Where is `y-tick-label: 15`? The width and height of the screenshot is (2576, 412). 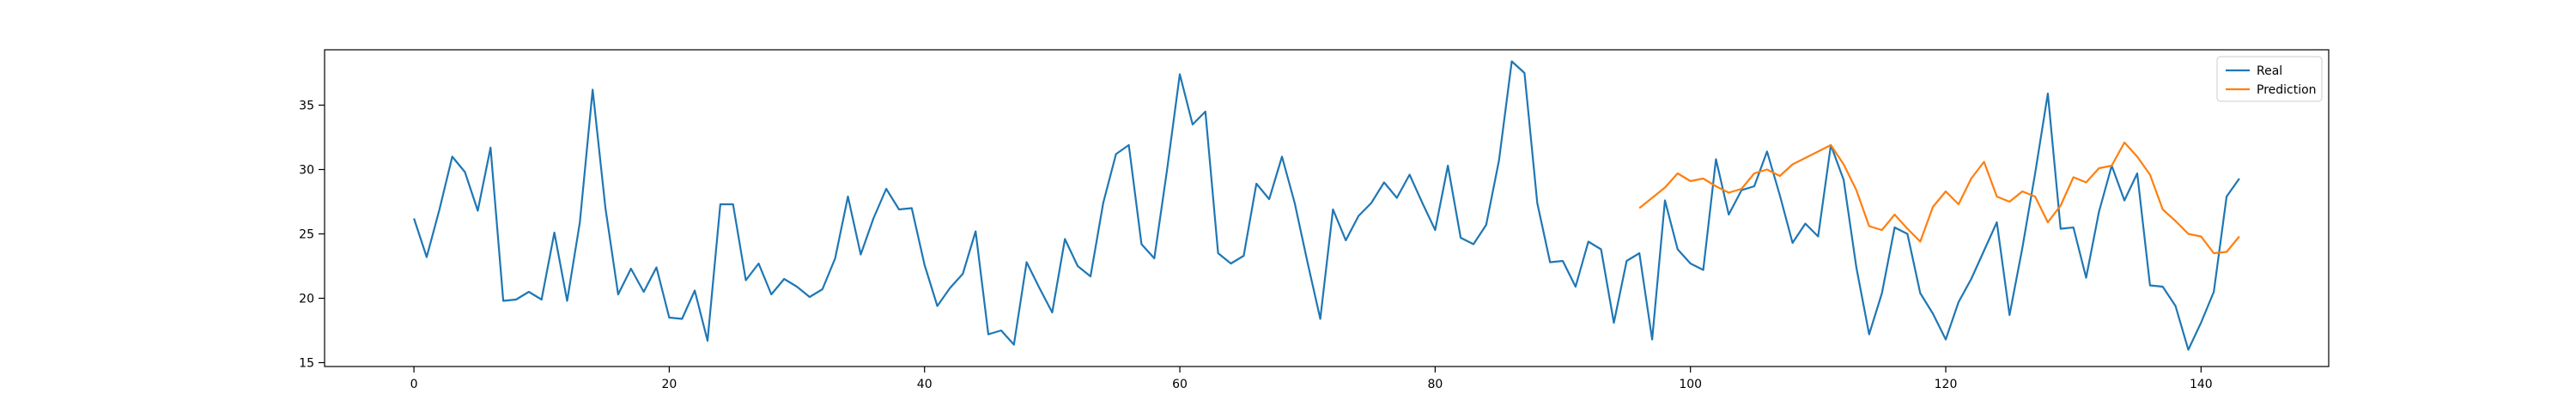
y-tick-label: 15 is located at coordinates (306, 364).